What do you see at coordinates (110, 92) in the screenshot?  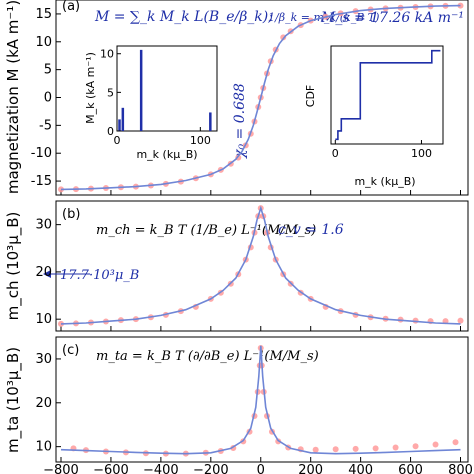 I see `inset-left-ytick-label: 5` at bounding box center [110, 92].